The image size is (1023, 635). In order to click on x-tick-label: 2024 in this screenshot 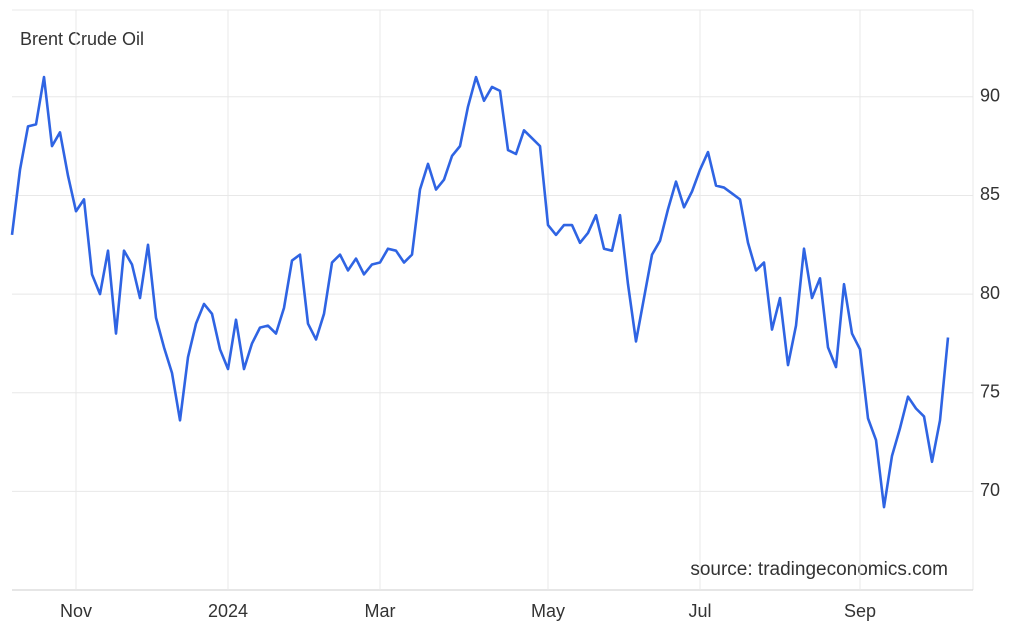, I will do `click(228, 611)`.